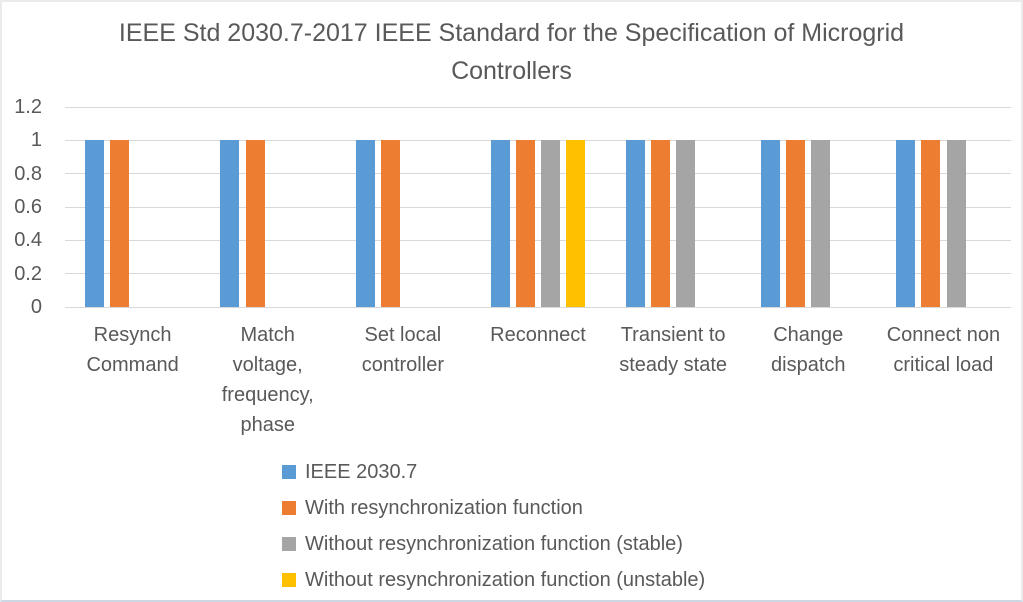  What do you see at coordinates (28, 107) in the screenshot?
I see `y-tick-label: 1.2` at bounding box center [28, 107].